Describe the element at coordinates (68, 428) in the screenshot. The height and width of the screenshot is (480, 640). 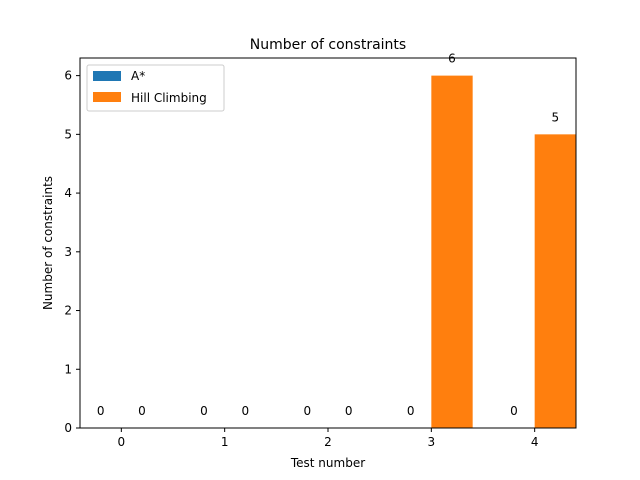
I see `y-tick-label: 0` at that location.